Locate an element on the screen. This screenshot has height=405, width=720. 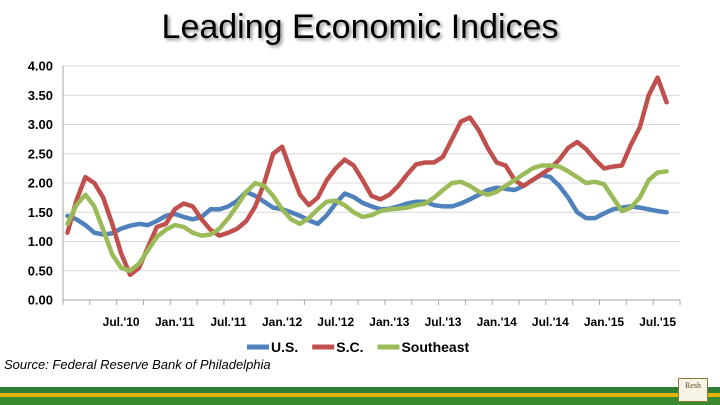
y-tick-label: 2.00 is located at coordinates (40, 183).